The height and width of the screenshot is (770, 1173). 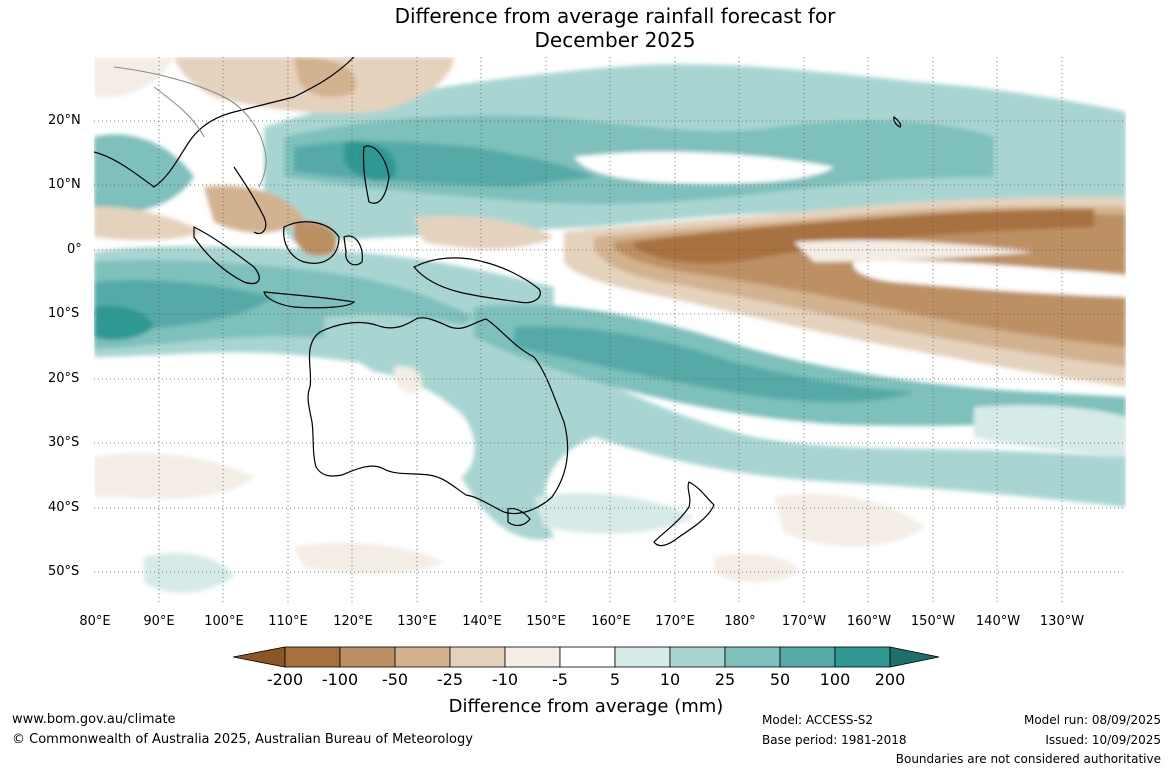 What do you see at coordinates (64, 442) in the screenshot?
I see `lat-label-30s: 30°S` at bounding box center [64, 442].